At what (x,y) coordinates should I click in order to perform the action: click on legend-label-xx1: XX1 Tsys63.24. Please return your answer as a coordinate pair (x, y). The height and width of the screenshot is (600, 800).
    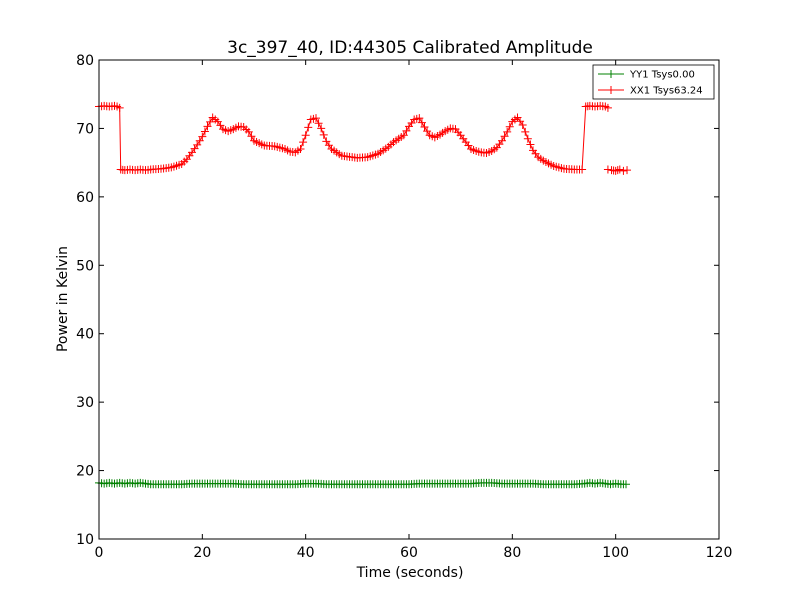
    Looking at the image, I should click on (666, 91).